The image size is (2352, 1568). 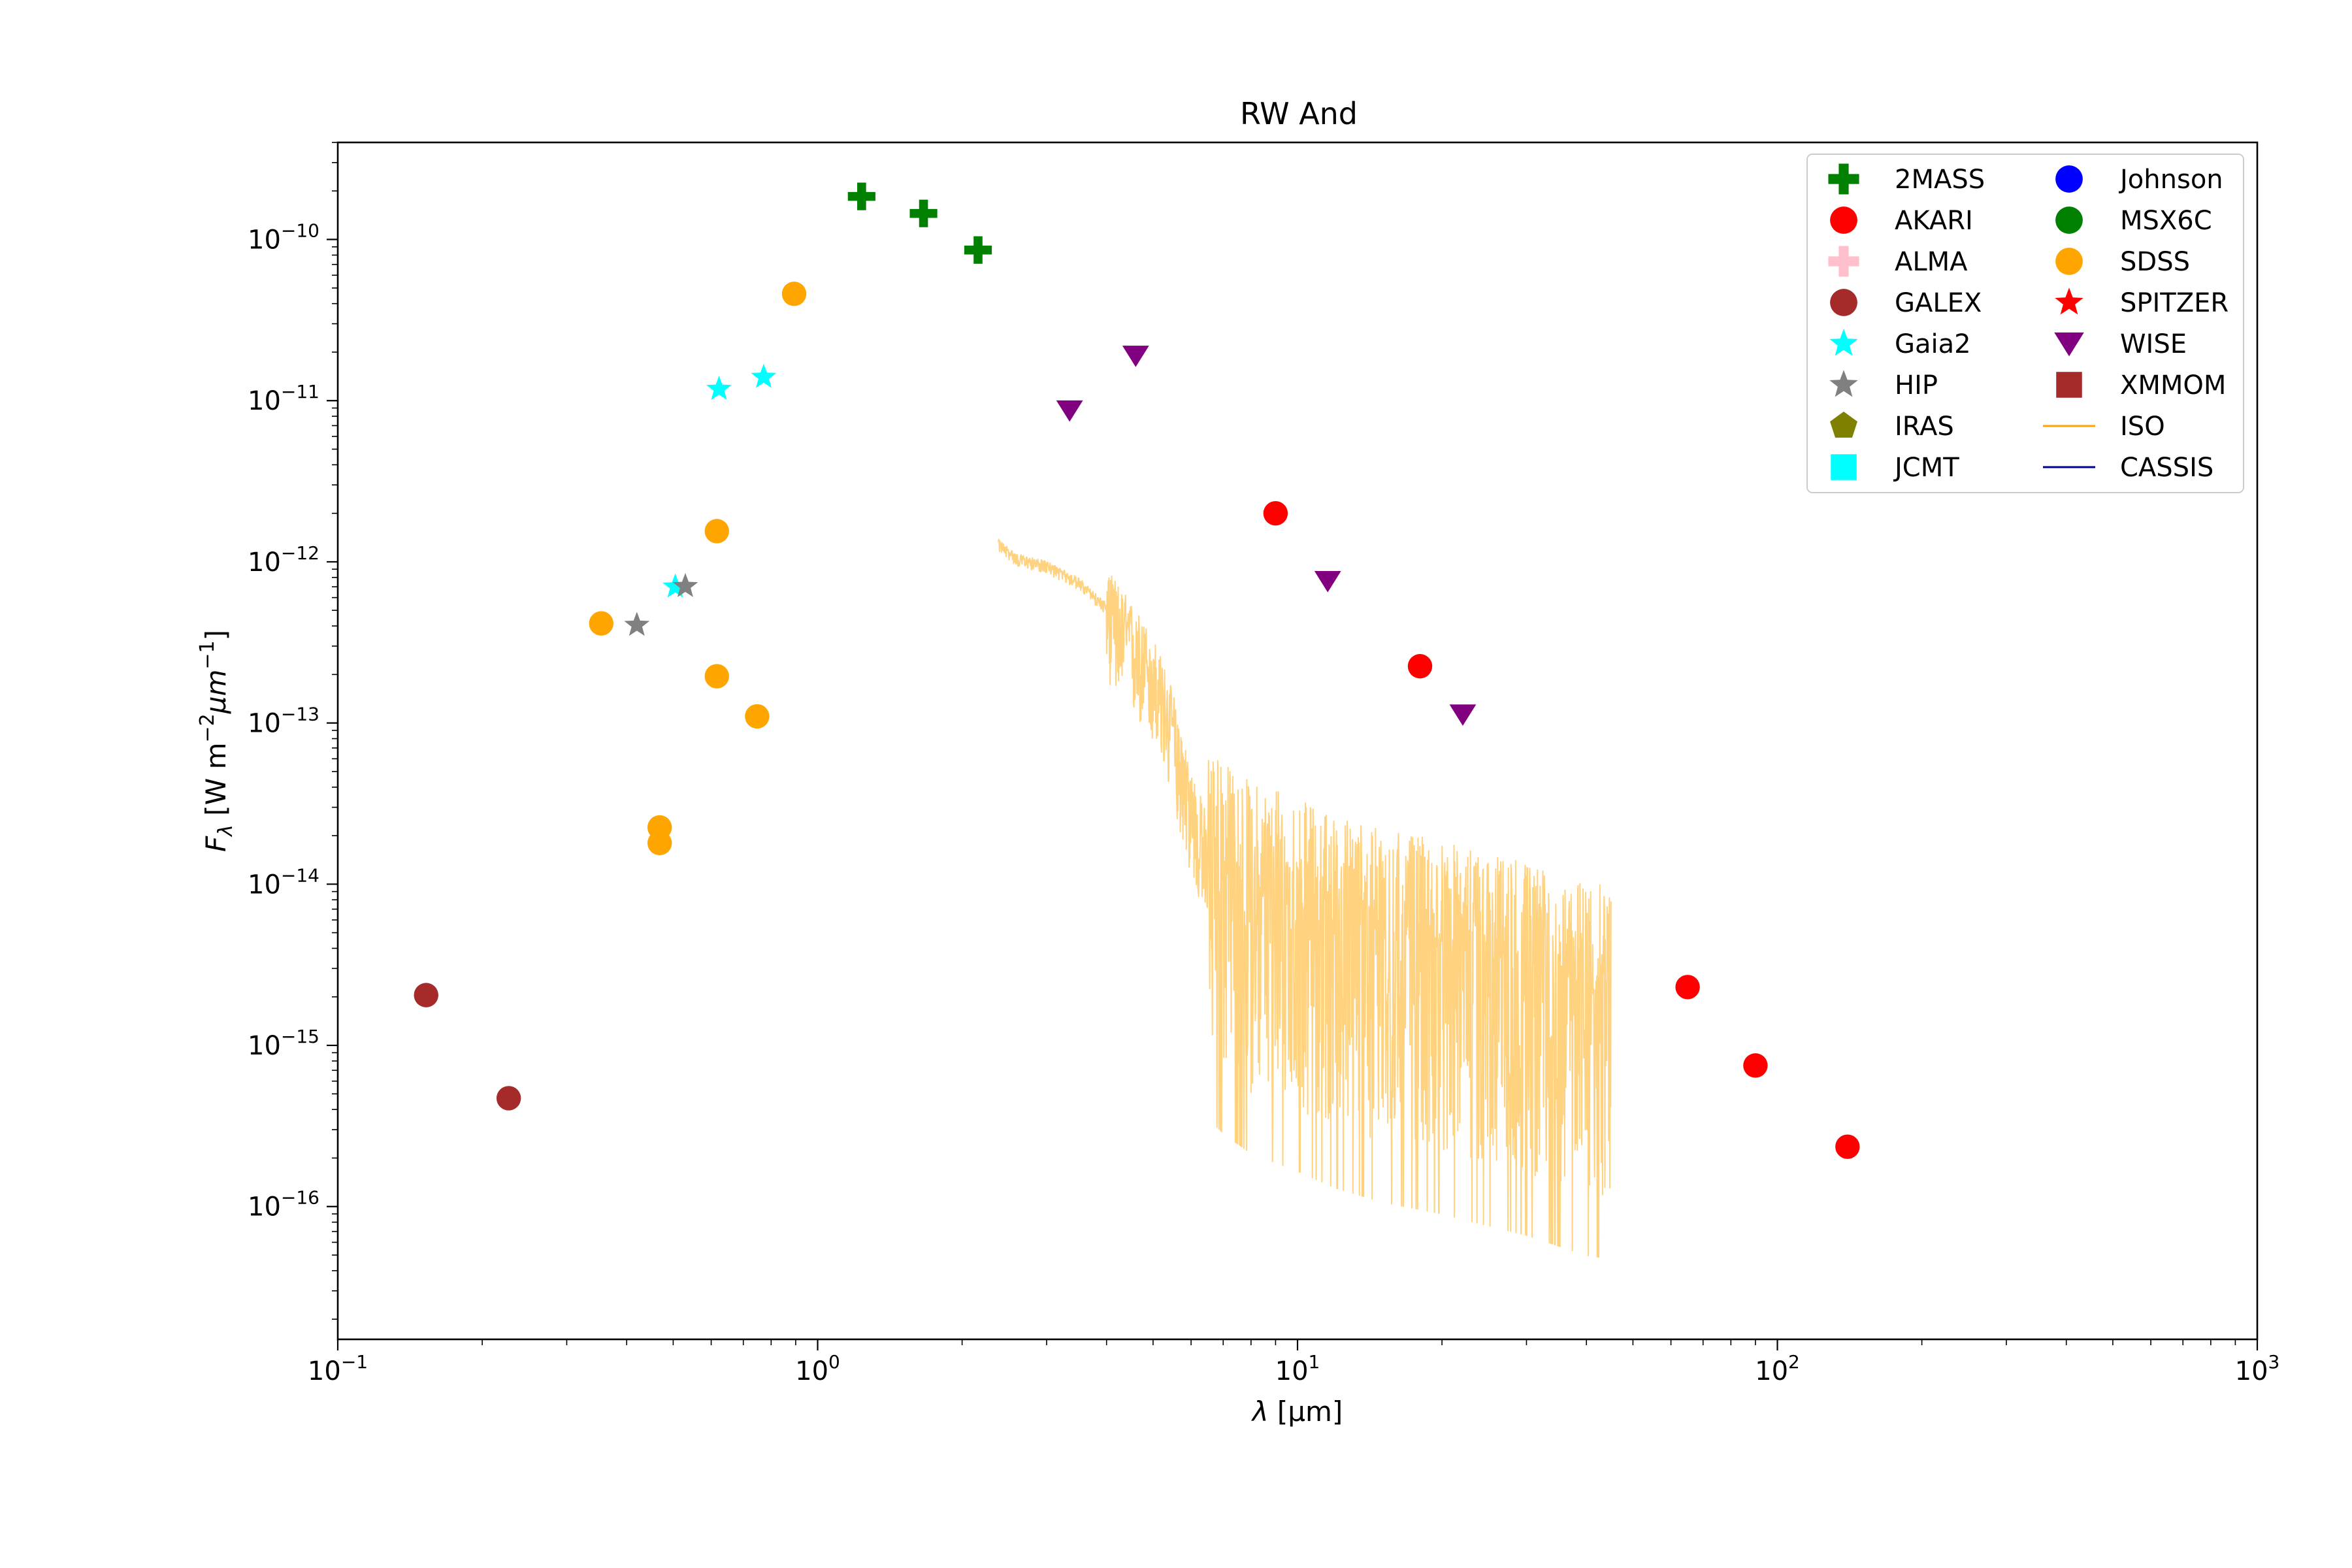 What do you see at coordinates (1844, 467) in the screenshot?
I see `legend-marker-jcmt` at bounding box center [1844, 467].